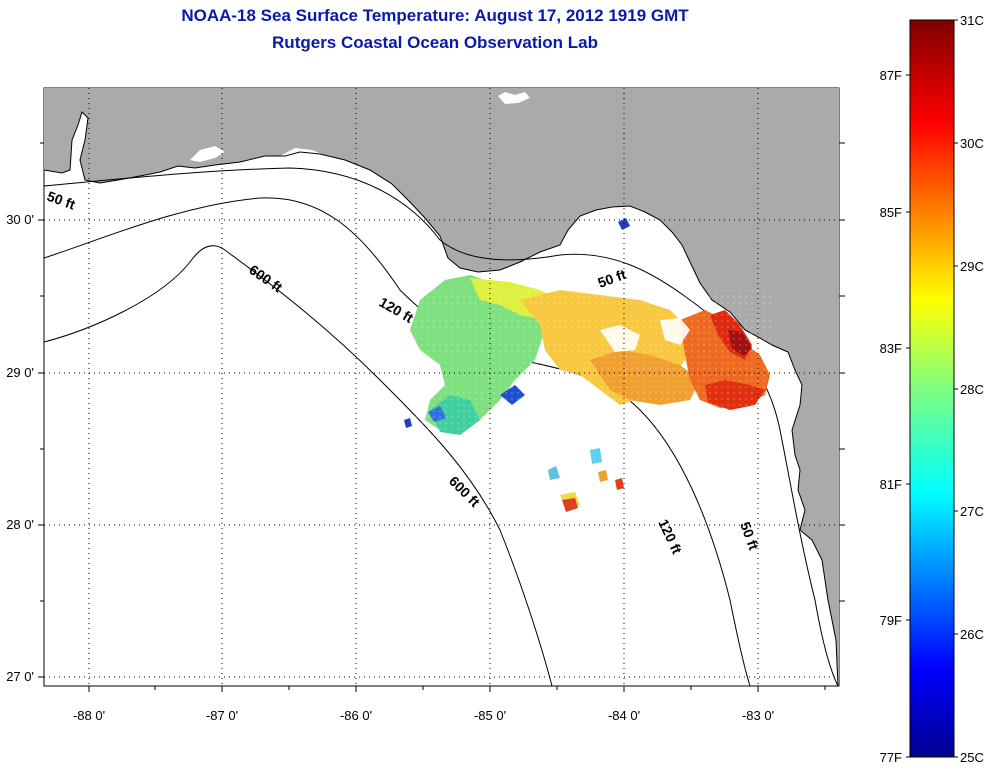 This screenshot has width=992, height=770. I want to click on colorbar-f-81: 81F, so click(891, 484).